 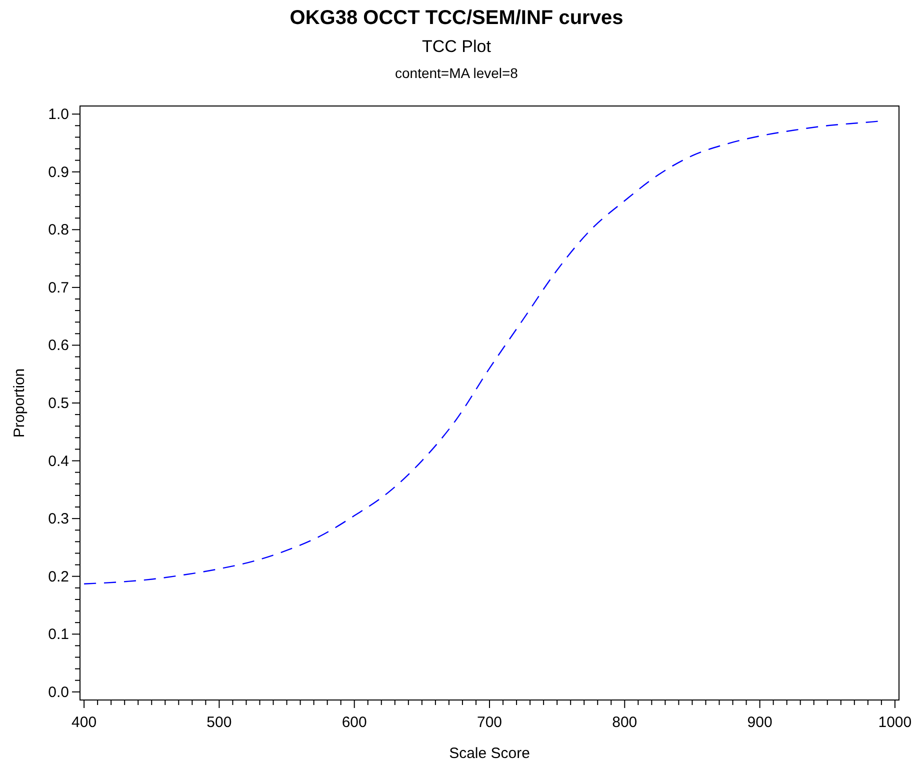 I want to click on x-tick-label: 400, so click(x=84, y=722).